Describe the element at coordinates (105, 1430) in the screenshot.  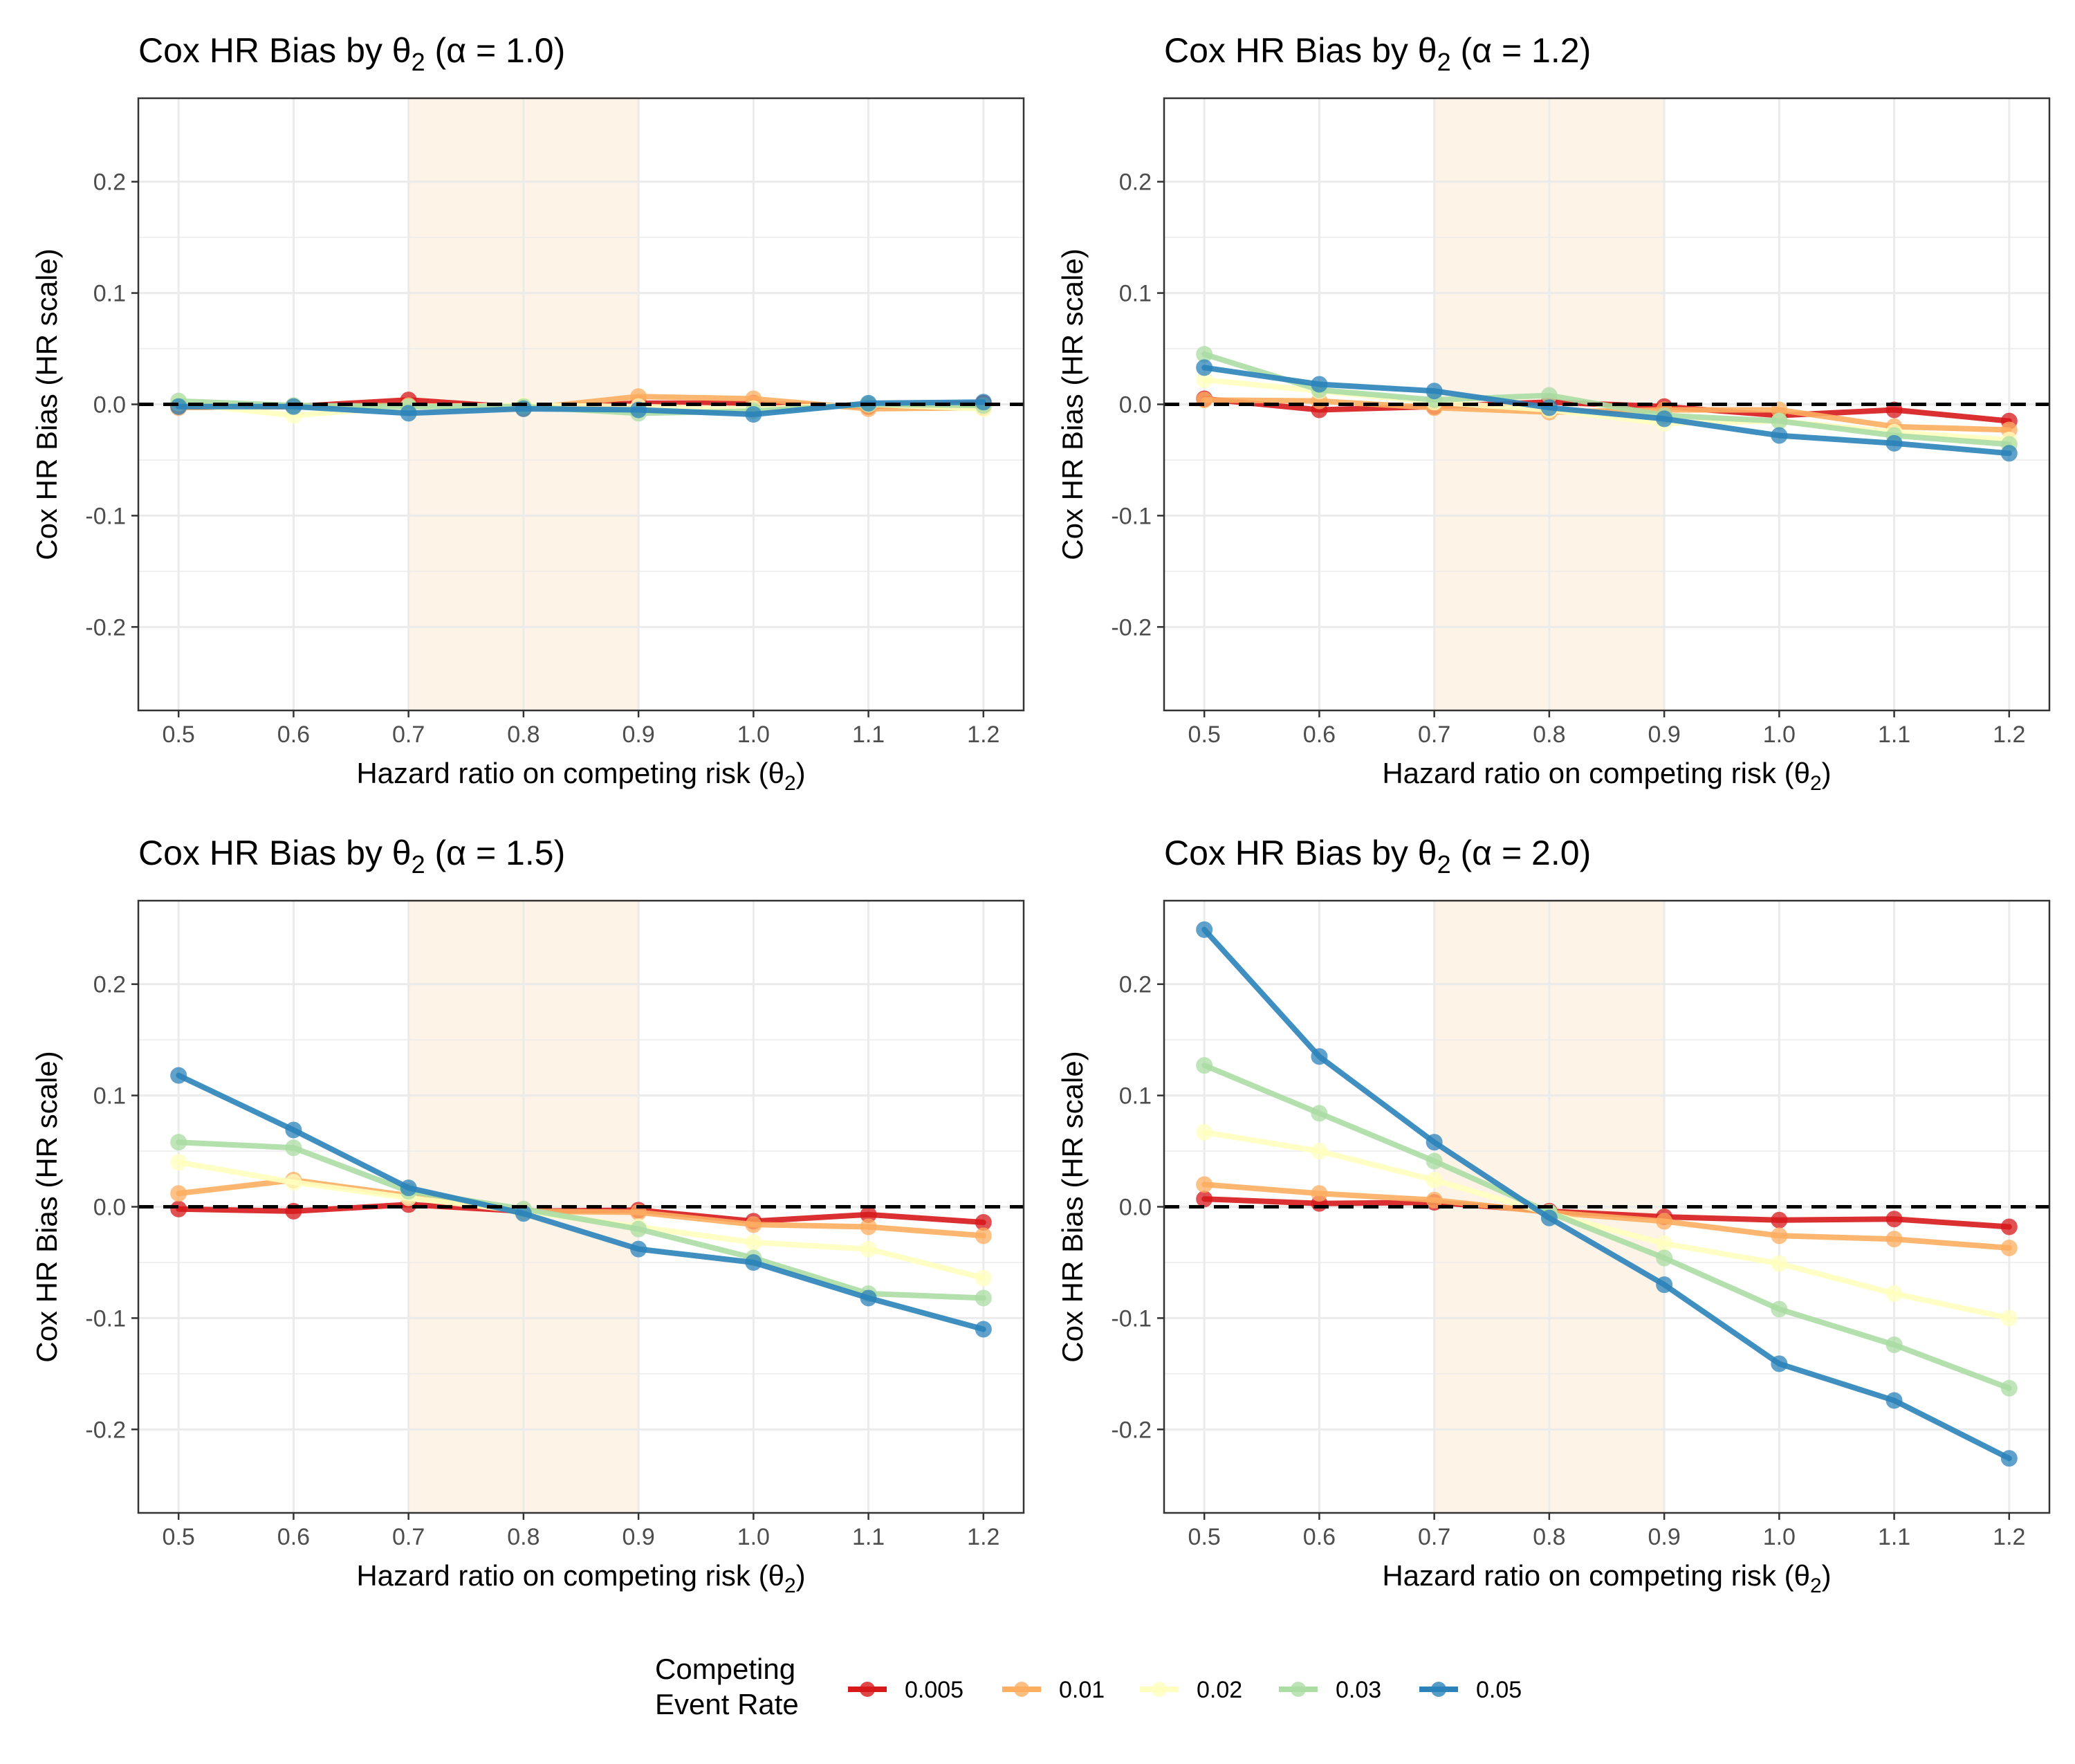
I see `y-tick-label: -0.2` at that location.